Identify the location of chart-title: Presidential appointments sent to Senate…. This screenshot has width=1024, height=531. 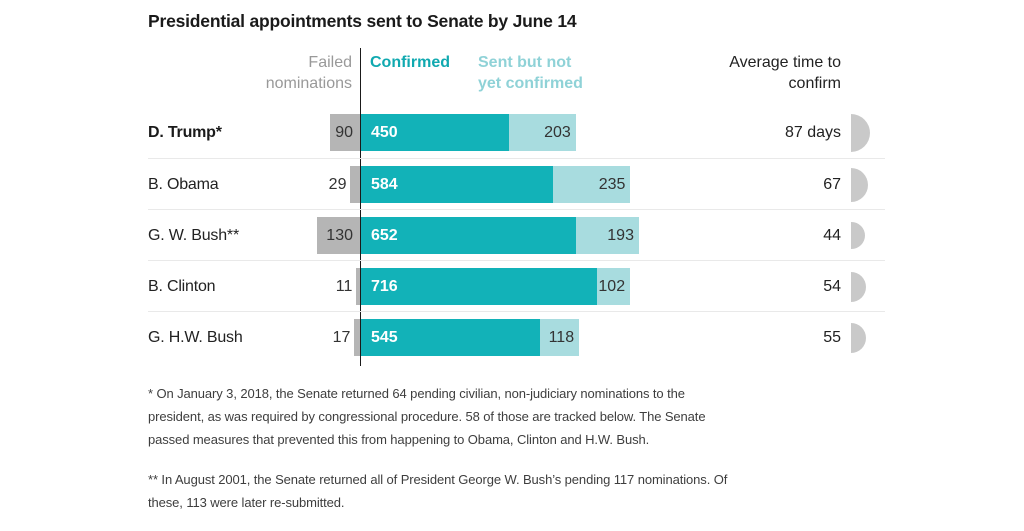
(362, 21).